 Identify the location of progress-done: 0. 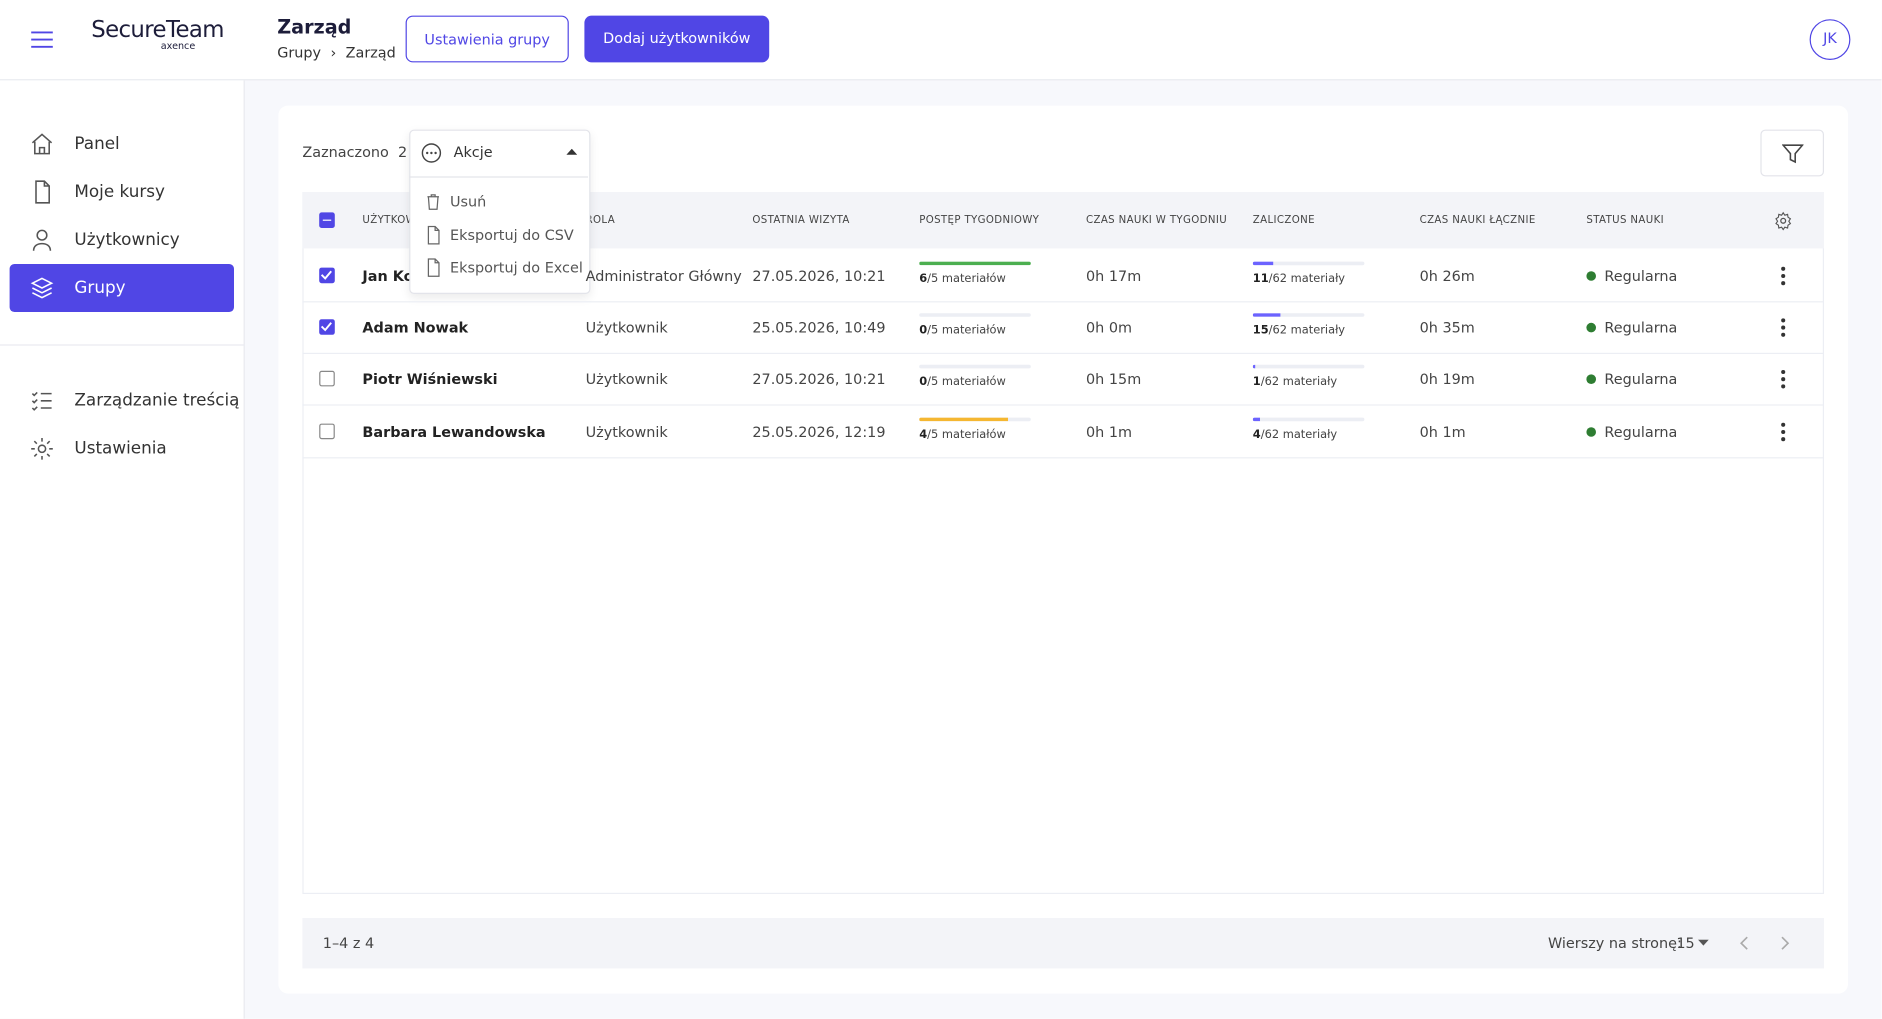
(923, 331).